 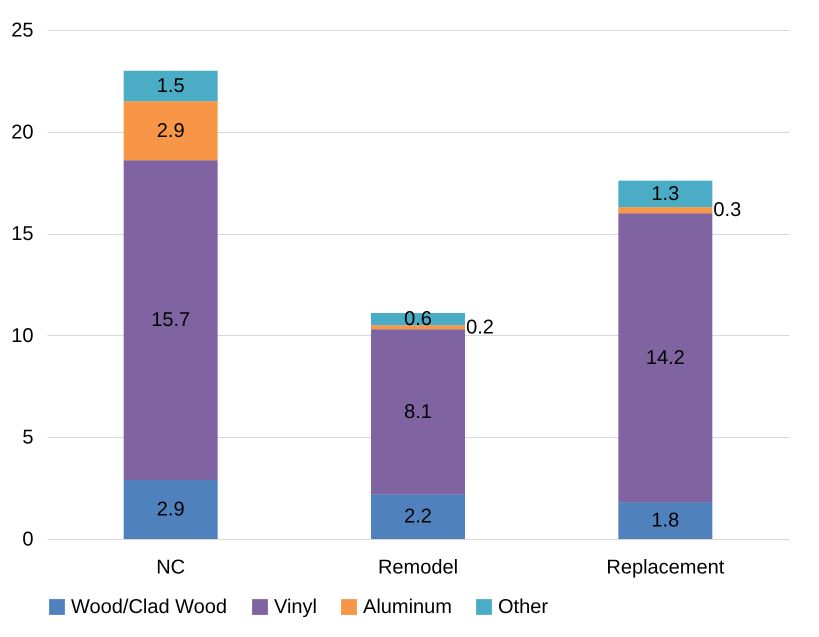 I want to click on y-tick-label: 10, so click(x=22, y=335).